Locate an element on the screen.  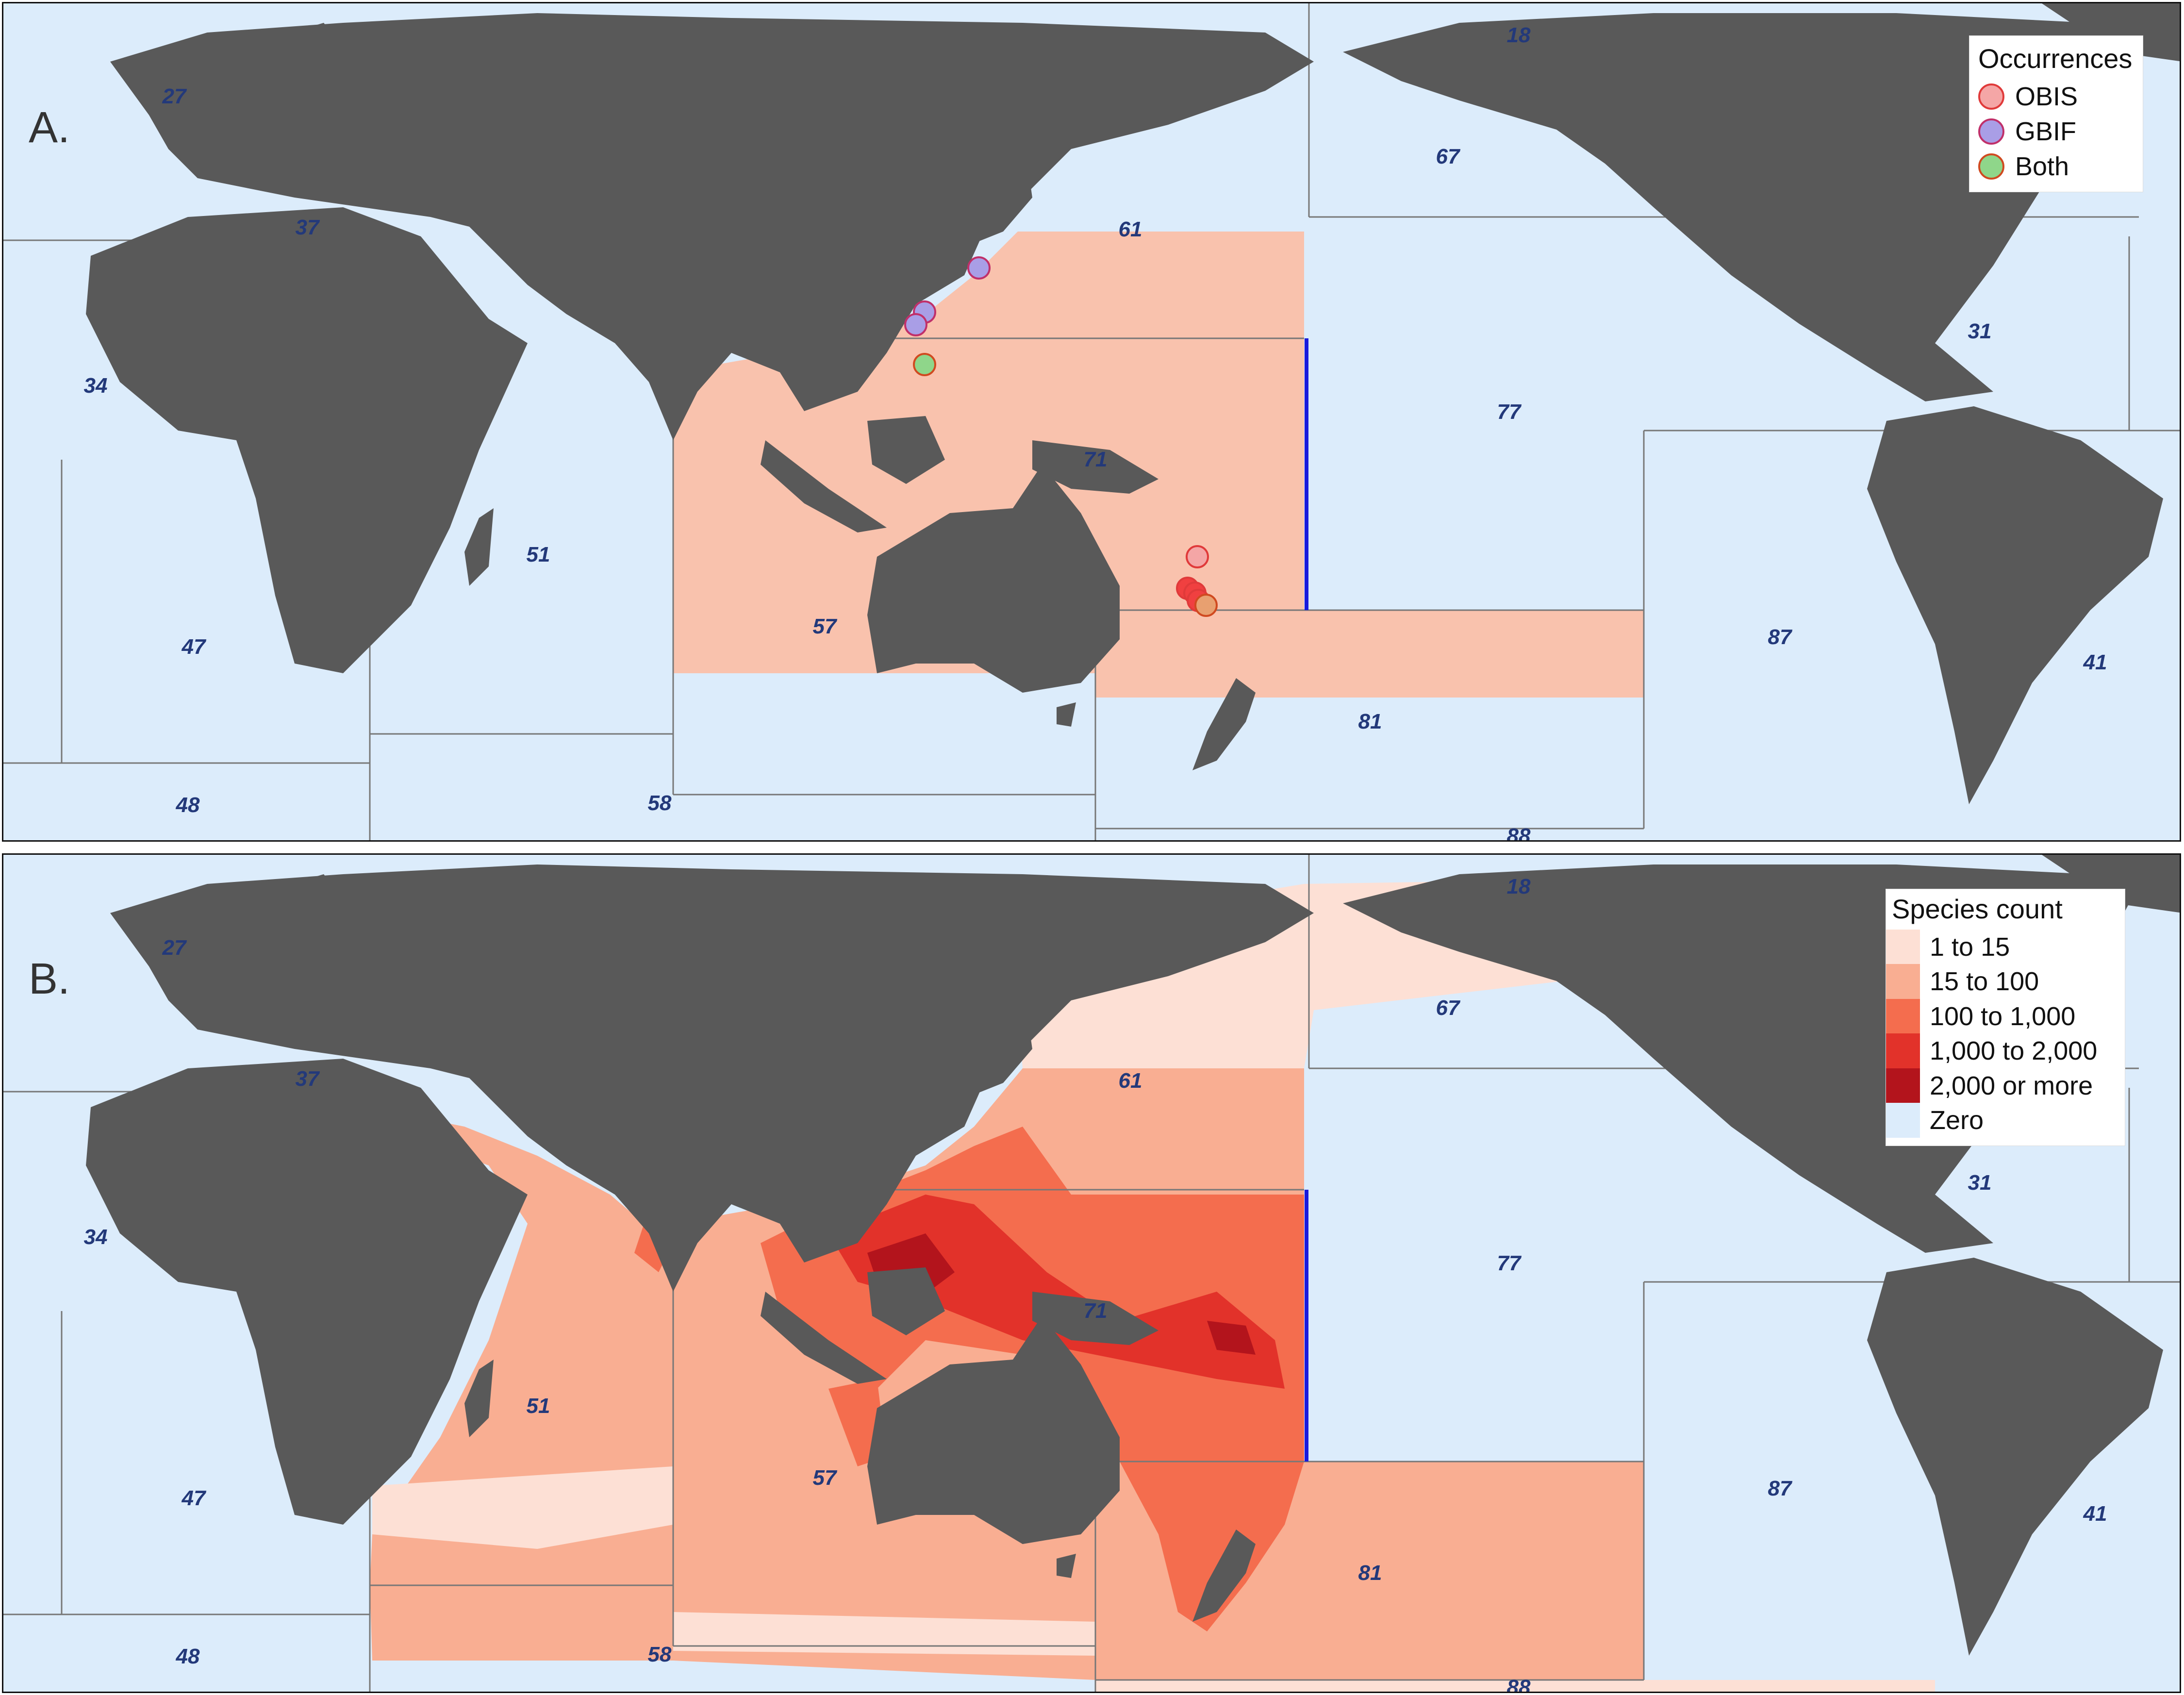
legend-item-zero: Zero is located at coordinates (2000, 1120).